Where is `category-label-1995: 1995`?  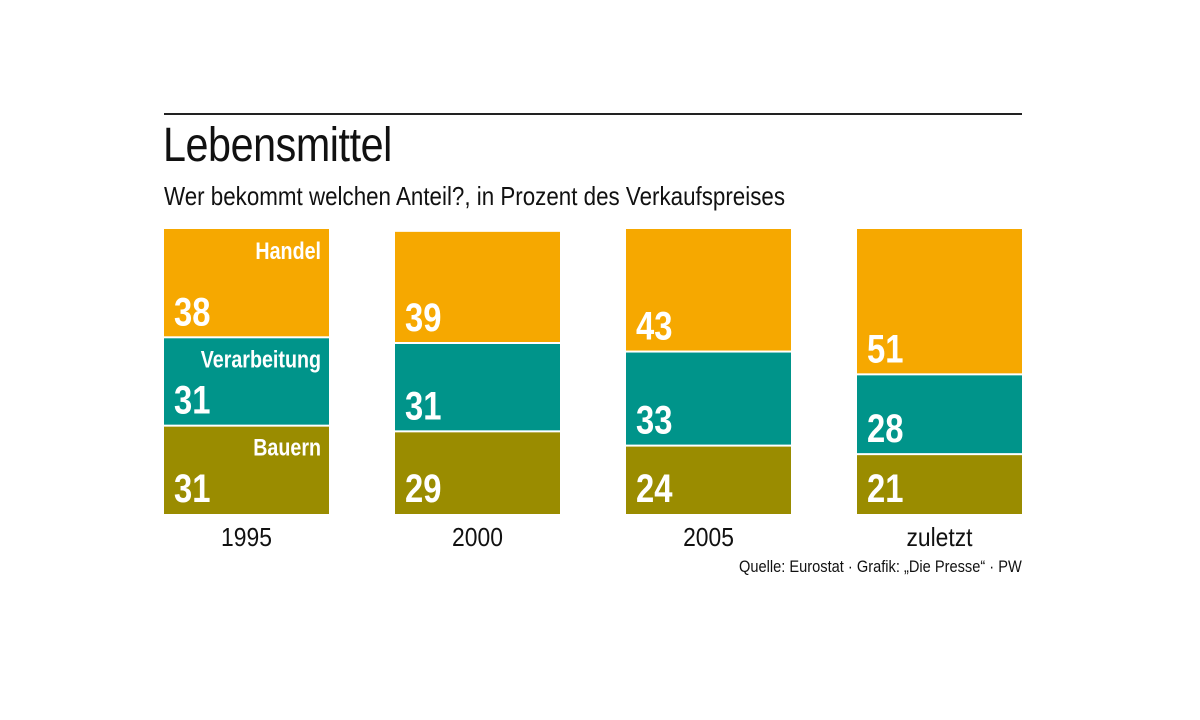 category-label-1995: 1995 is located at coordinates (246, 538).